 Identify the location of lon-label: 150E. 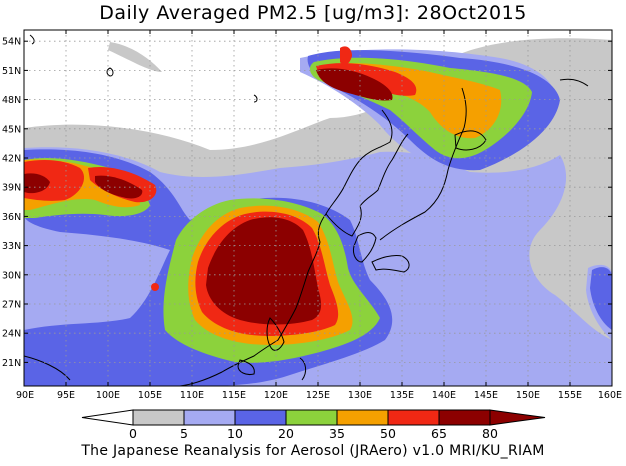
(528, 395).